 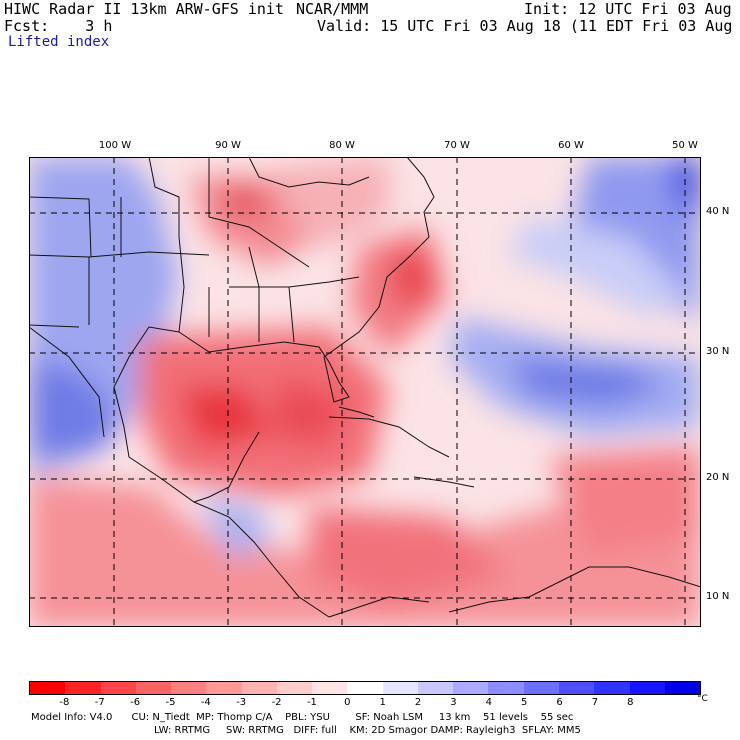 What do you see at coordinates (418, 702) in the screenshot?
I see `colorbar-tick-label: 2` at bounding box center [418, 702].